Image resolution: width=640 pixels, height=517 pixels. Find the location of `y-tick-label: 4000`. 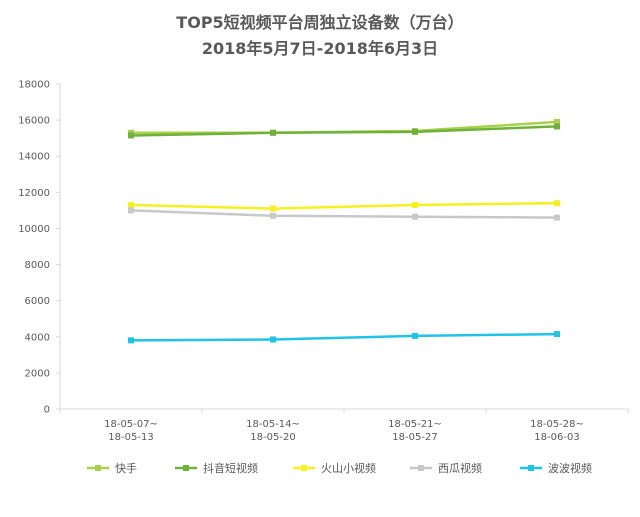

y-tick-label: 4000 is located at coordinates (37, 337).